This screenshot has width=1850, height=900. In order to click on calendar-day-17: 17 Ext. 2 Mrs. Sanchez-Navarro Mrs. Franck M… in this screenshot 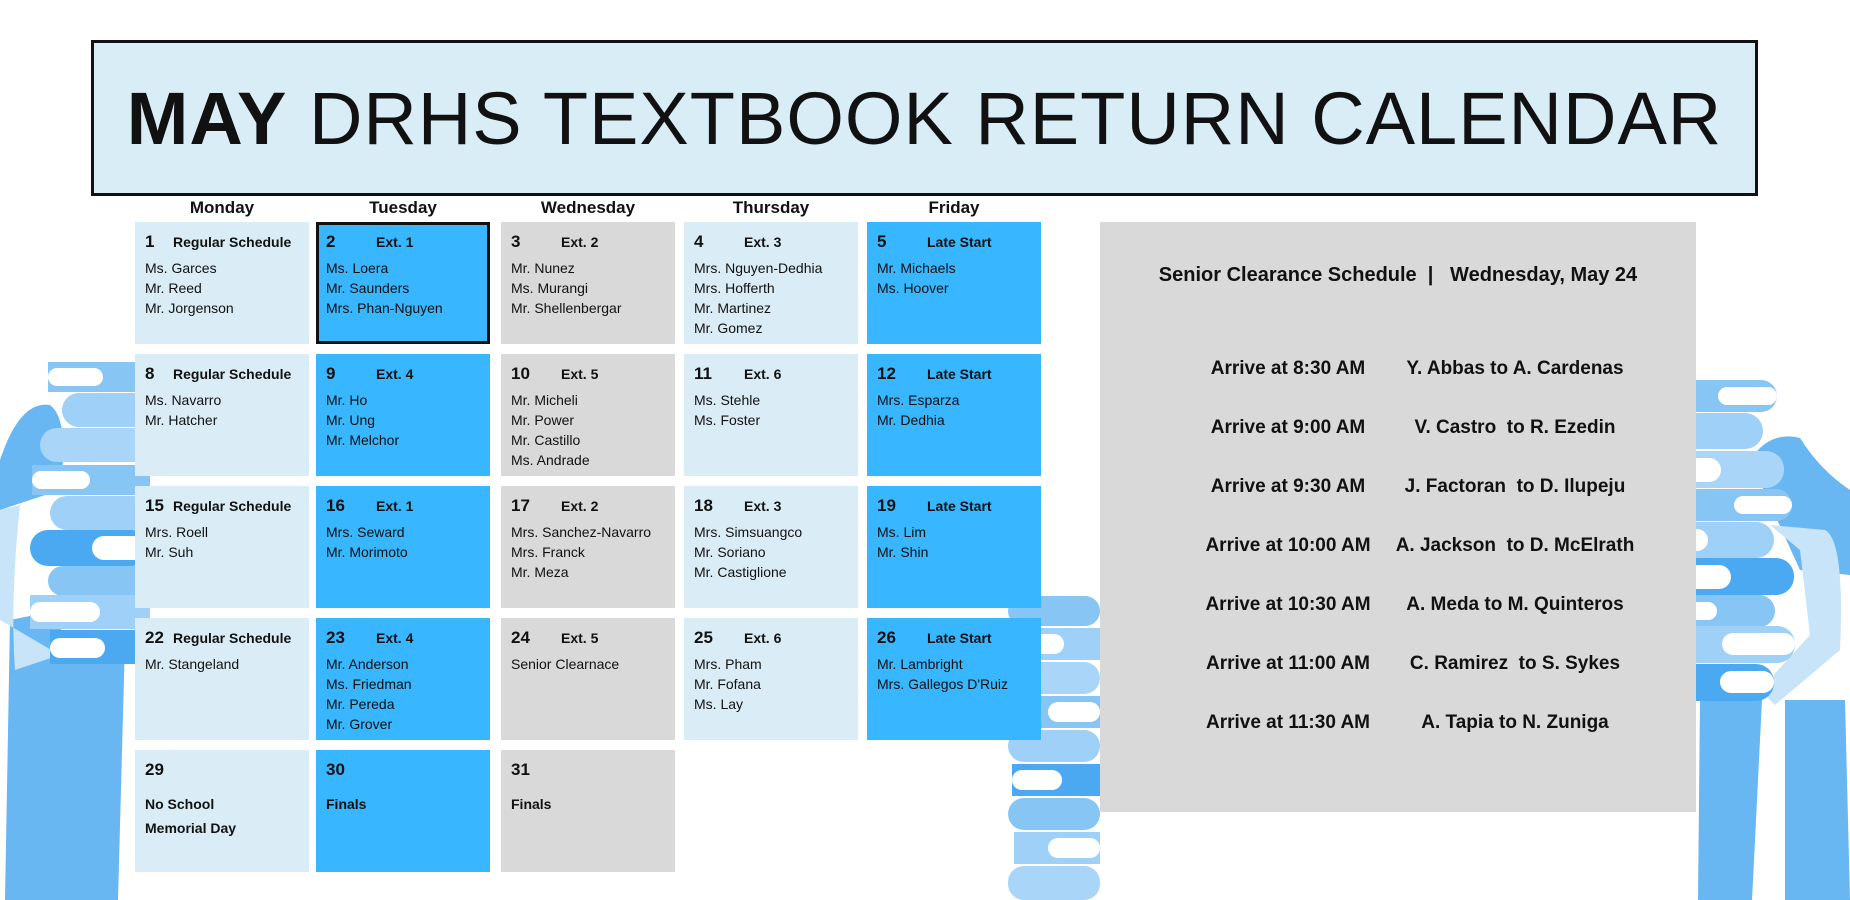, I will do `click(588, 547)`.